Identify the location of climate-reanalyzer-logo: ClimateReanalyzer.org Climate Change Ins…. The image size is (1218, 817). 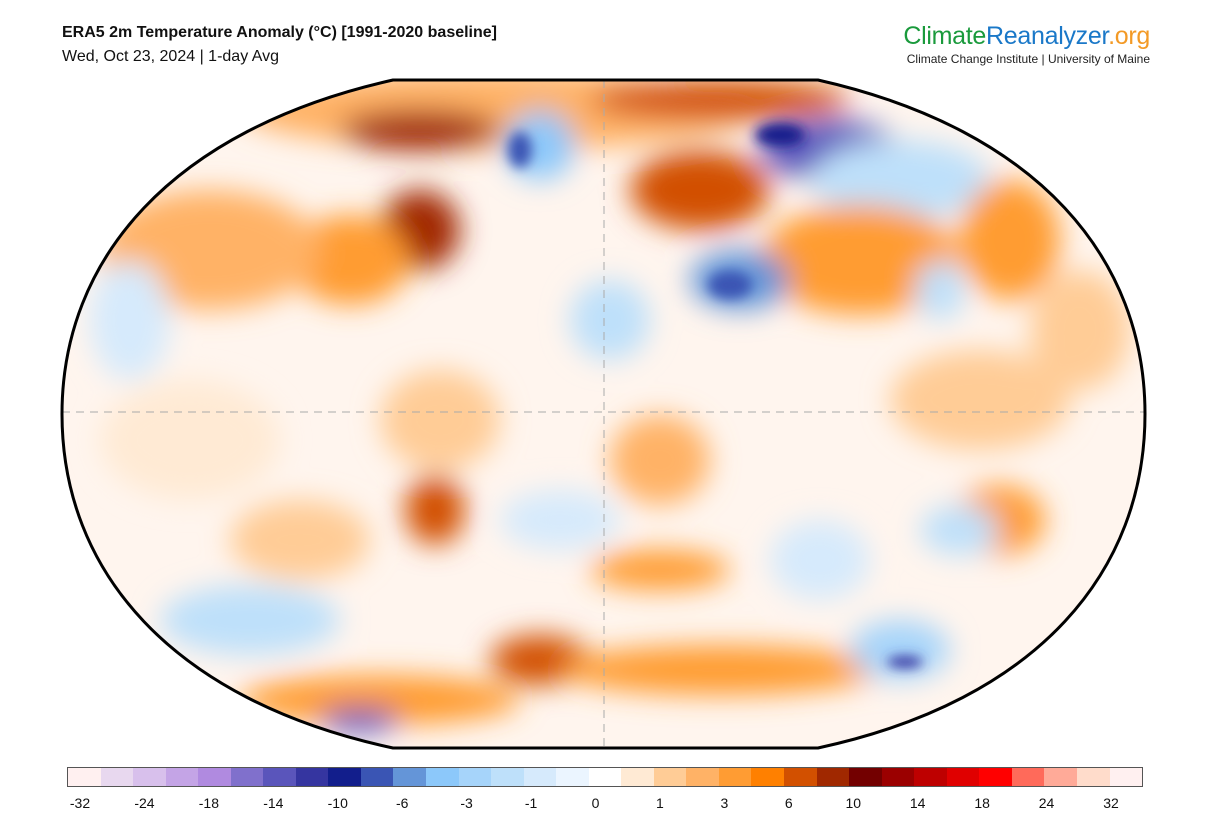
(1026, 44).